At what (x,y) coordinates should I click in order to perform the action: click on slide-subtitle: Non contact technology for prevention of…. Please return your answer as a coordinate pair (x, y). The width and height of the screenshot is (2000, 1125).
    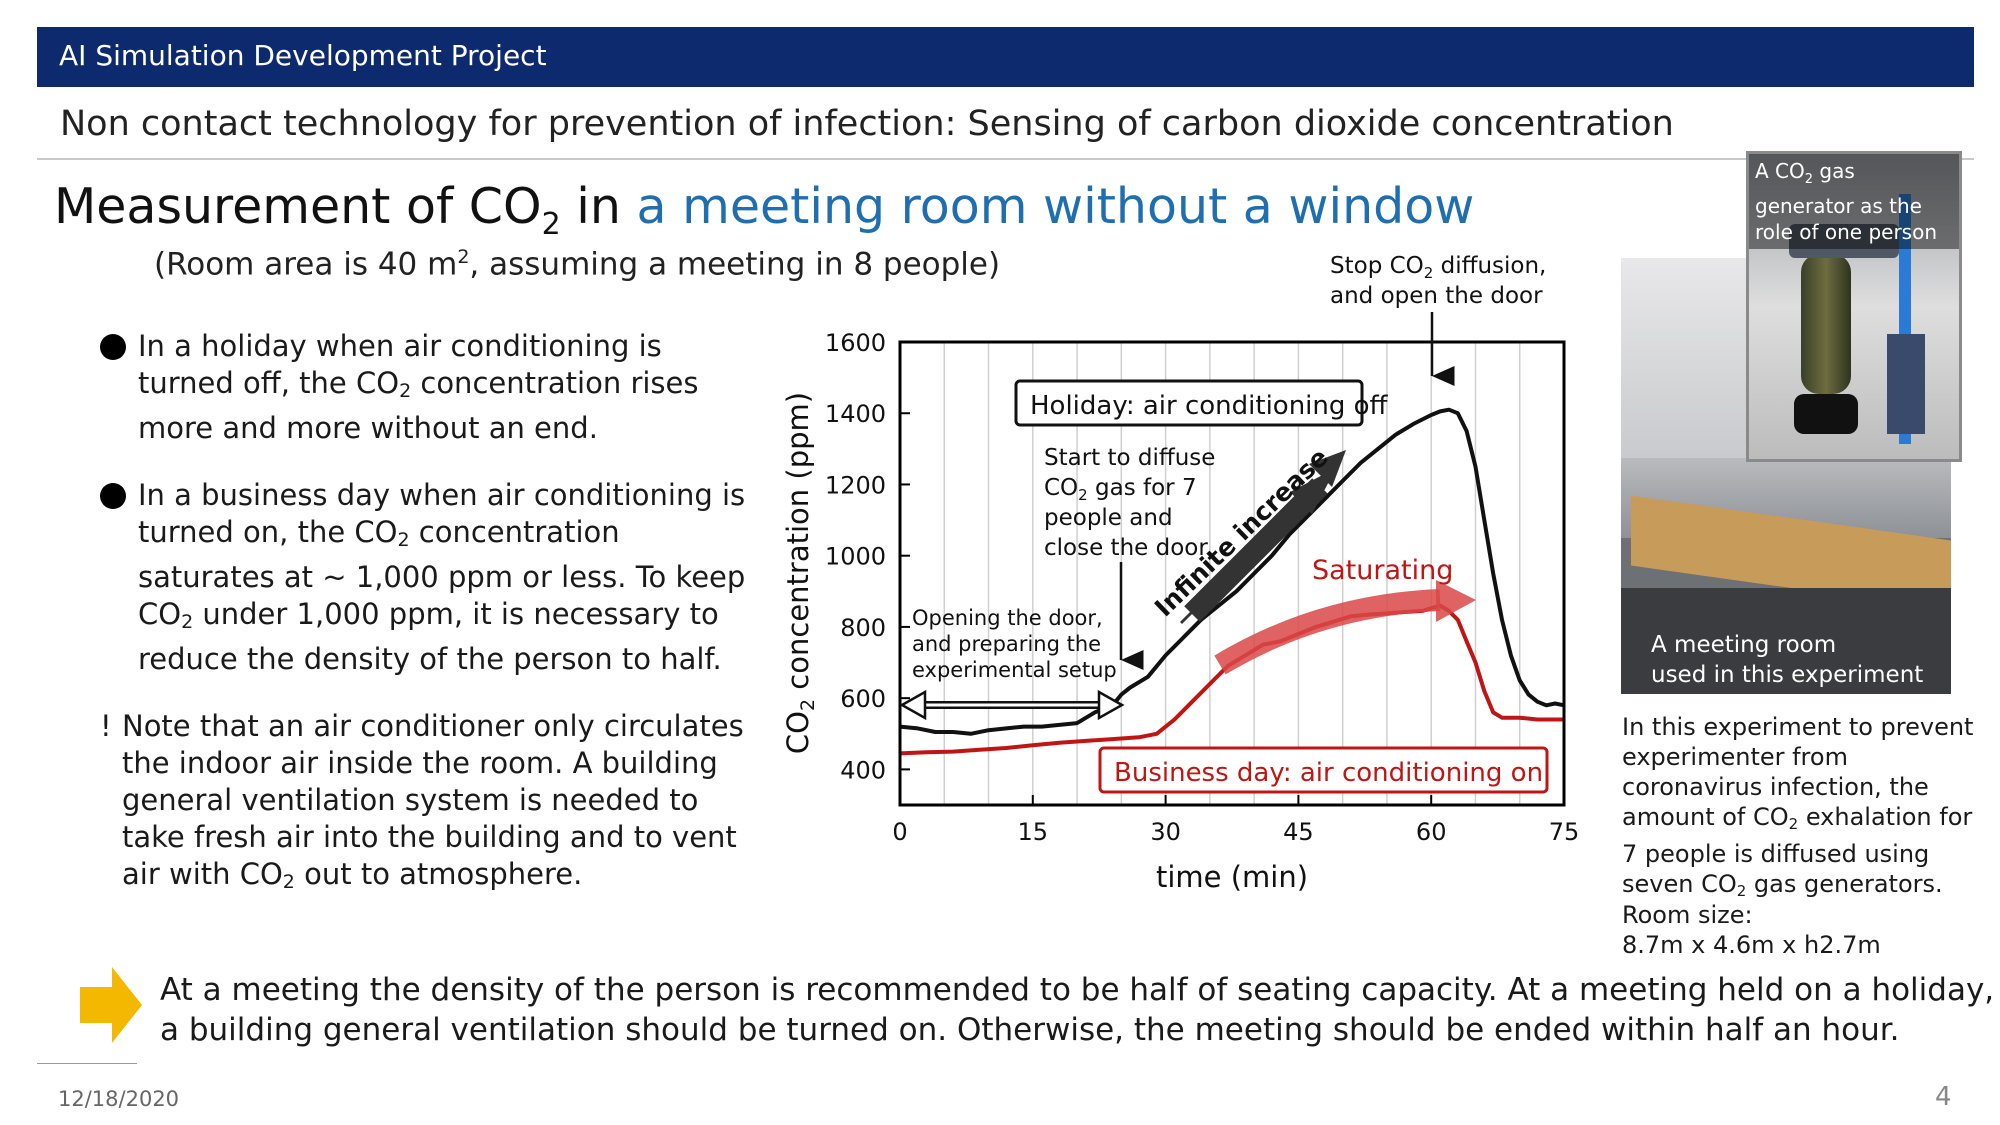
    Looking at the image, I should click on (867, 124).